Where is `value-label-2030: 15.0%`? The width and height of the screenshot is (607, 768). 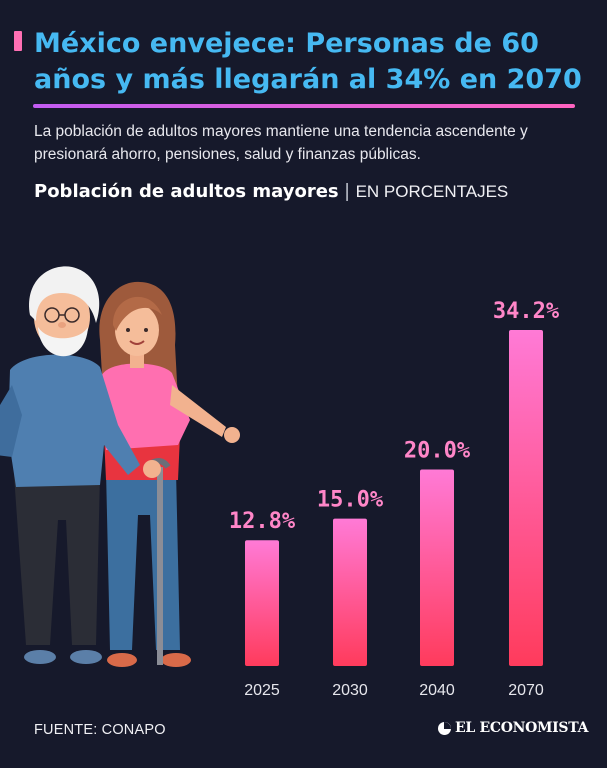 value-label-2030: 15.0% is located at coordinates (350, 500).